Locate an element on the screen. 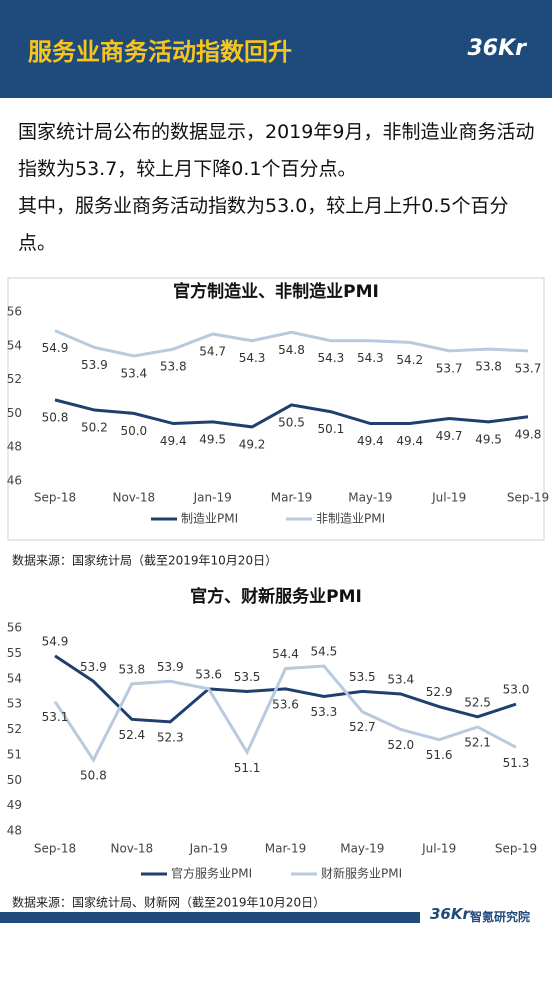  data-label: 54.2 is located at coordinates (409, 360).